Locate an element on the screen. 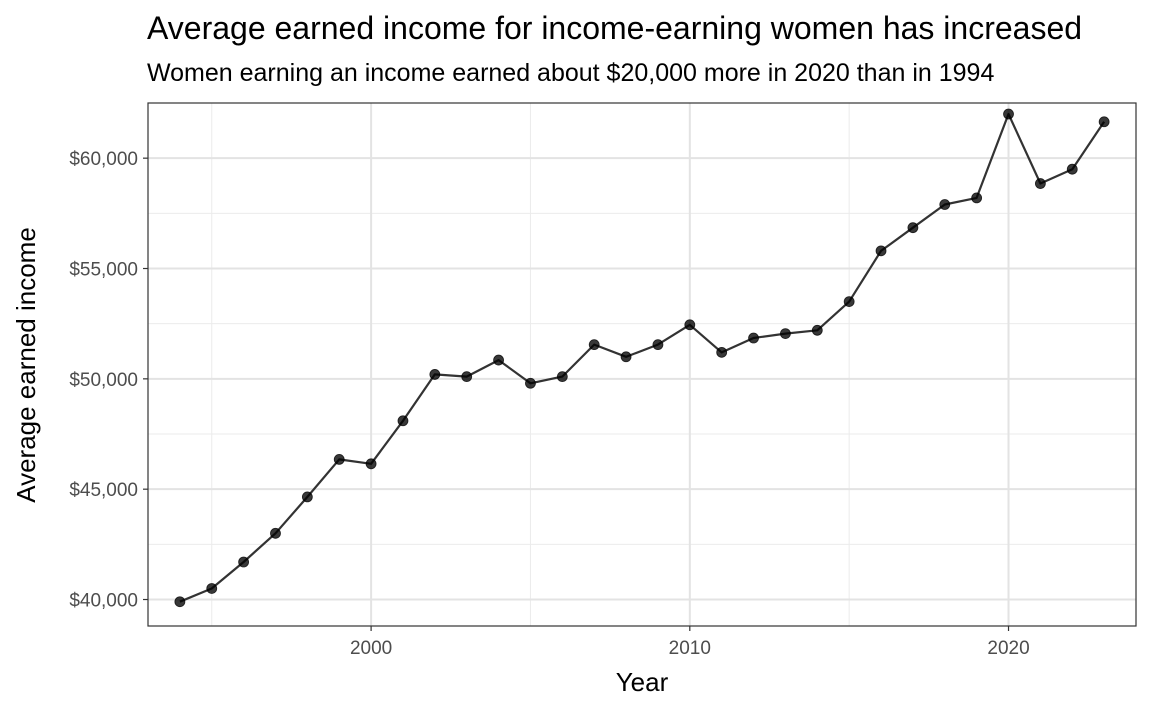 This screenshot has width=1152, height=711. x-tick-label: 2010 is located at coordinates (690, 648).